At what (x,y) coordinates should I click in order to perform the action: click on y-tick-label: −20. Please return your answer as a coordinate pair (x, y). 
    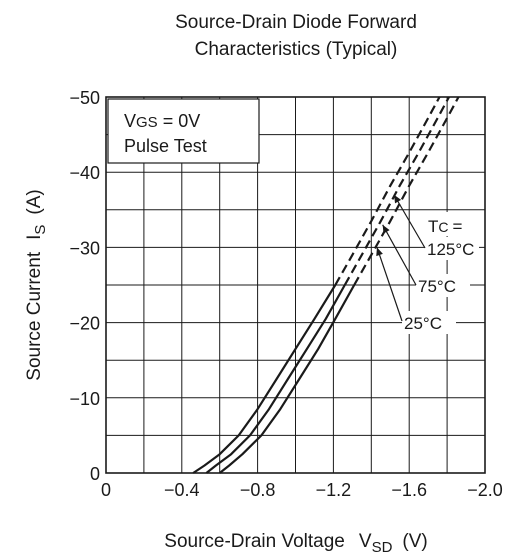
    Looking at the image, I should click on (84, 324).